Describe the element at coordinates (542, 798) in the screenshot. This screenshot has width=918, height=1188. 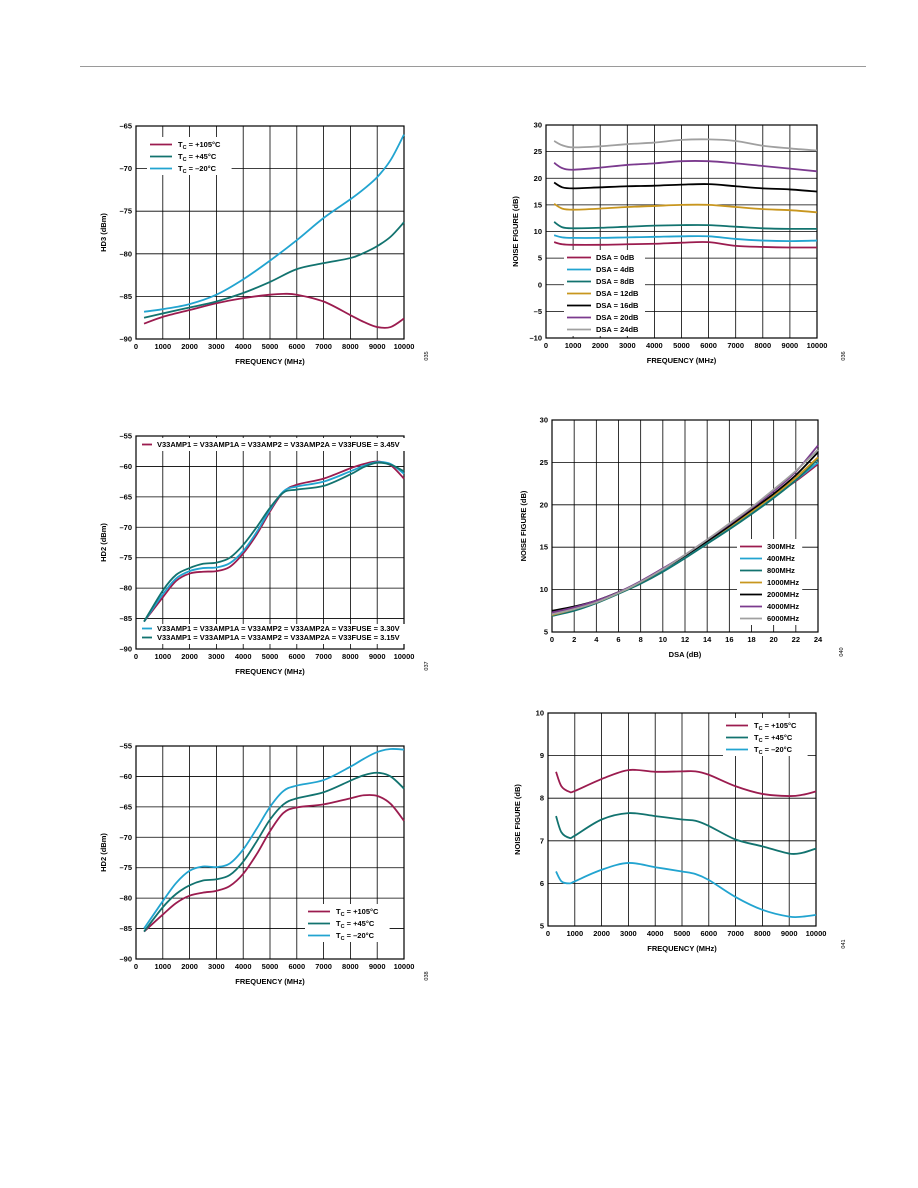
I see `y-tick-label: 8` at that location.